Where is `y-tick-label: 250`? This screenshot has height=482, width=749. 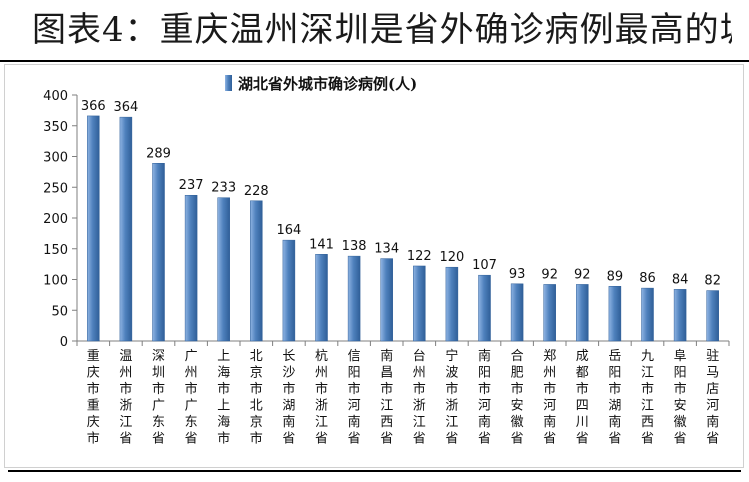
y-tick-label: 250 is located at coordinates (55, 188).